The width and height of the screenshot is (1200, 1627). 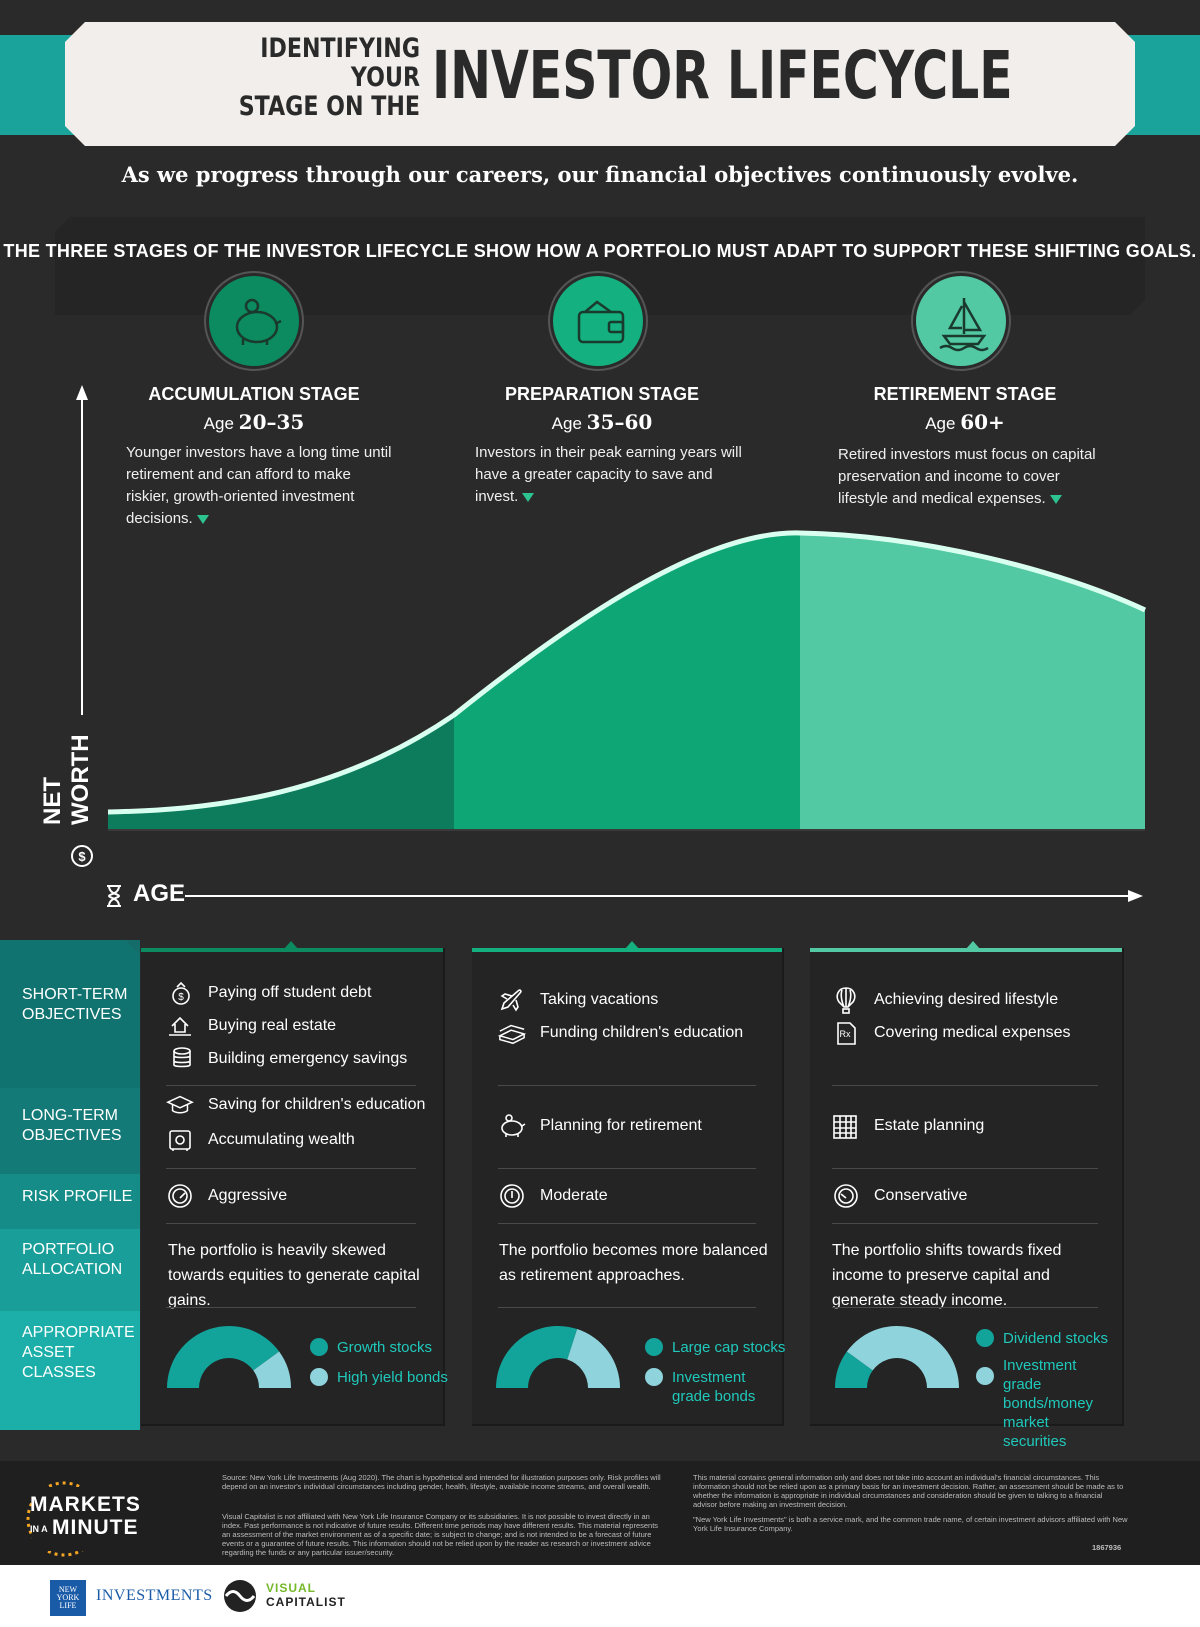 I want to click on title-small-line1: IDENTIFYING YOUR, so click(x=340, y=63).